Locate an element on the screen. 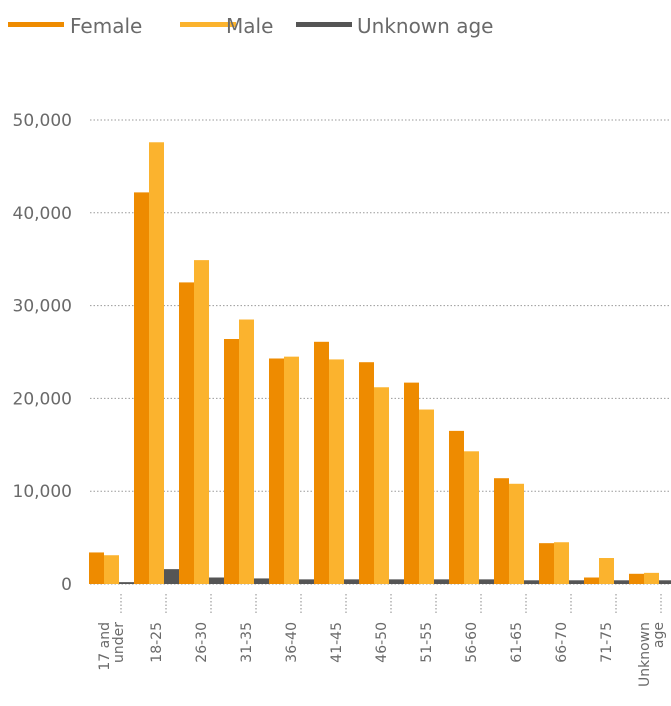 Image resolution: width=671 pixels, height=706 pixels. x-tick-label-line: under is located at coordinates (119, 642).